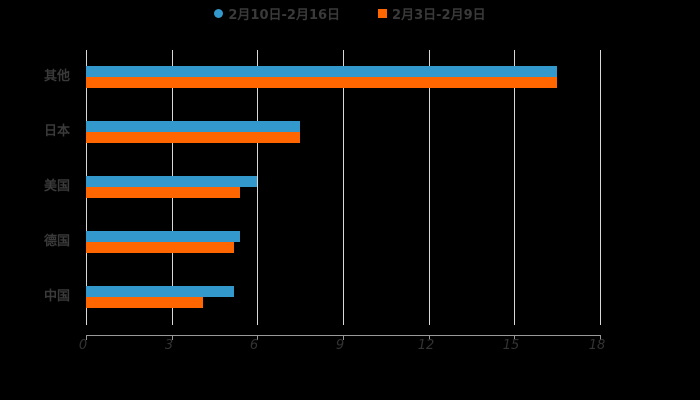 The height and width of the screenshot is (400, 700). I want to click on y-category-label: 美国, so click(57, 186).